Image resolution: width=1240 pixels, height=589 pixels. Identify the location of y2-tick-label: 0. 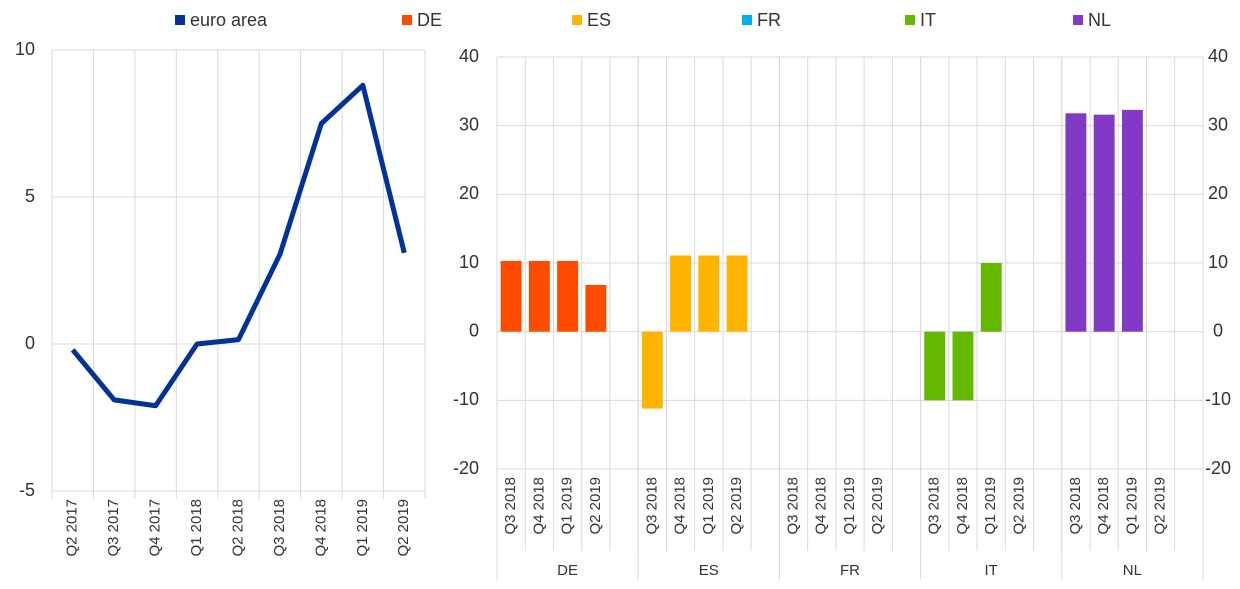
(1218, 330).